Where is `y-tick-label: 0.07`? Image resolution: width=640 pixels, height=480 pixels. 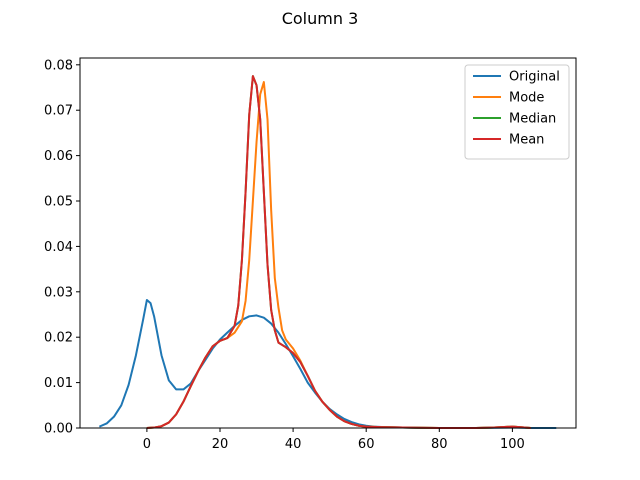
y-tick-label: 0.07 is located at coordinates (58, 111).